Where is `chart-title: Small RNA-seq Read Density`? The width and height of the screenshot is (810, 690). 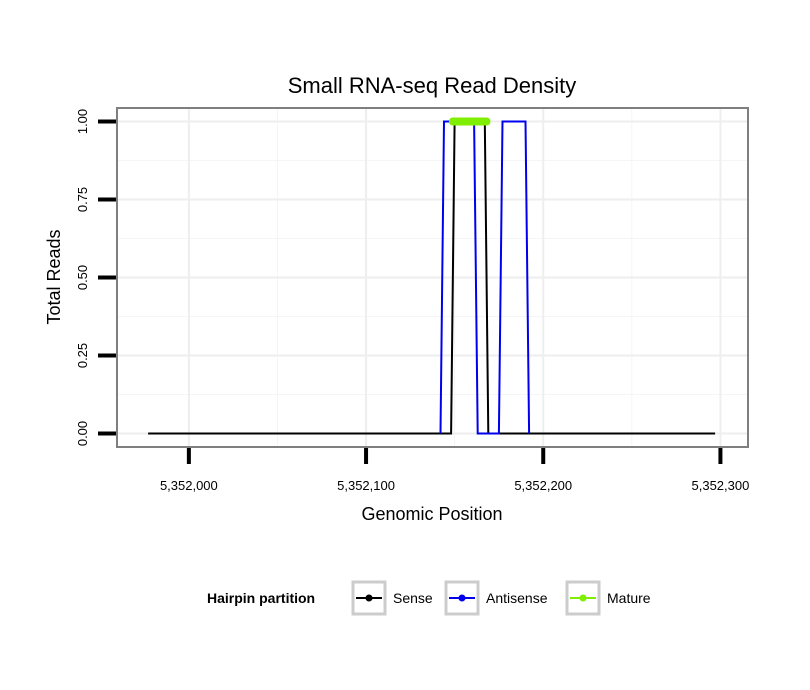 chart-title: Small RNA-seq Read Density is located at coordinates (432, 85).